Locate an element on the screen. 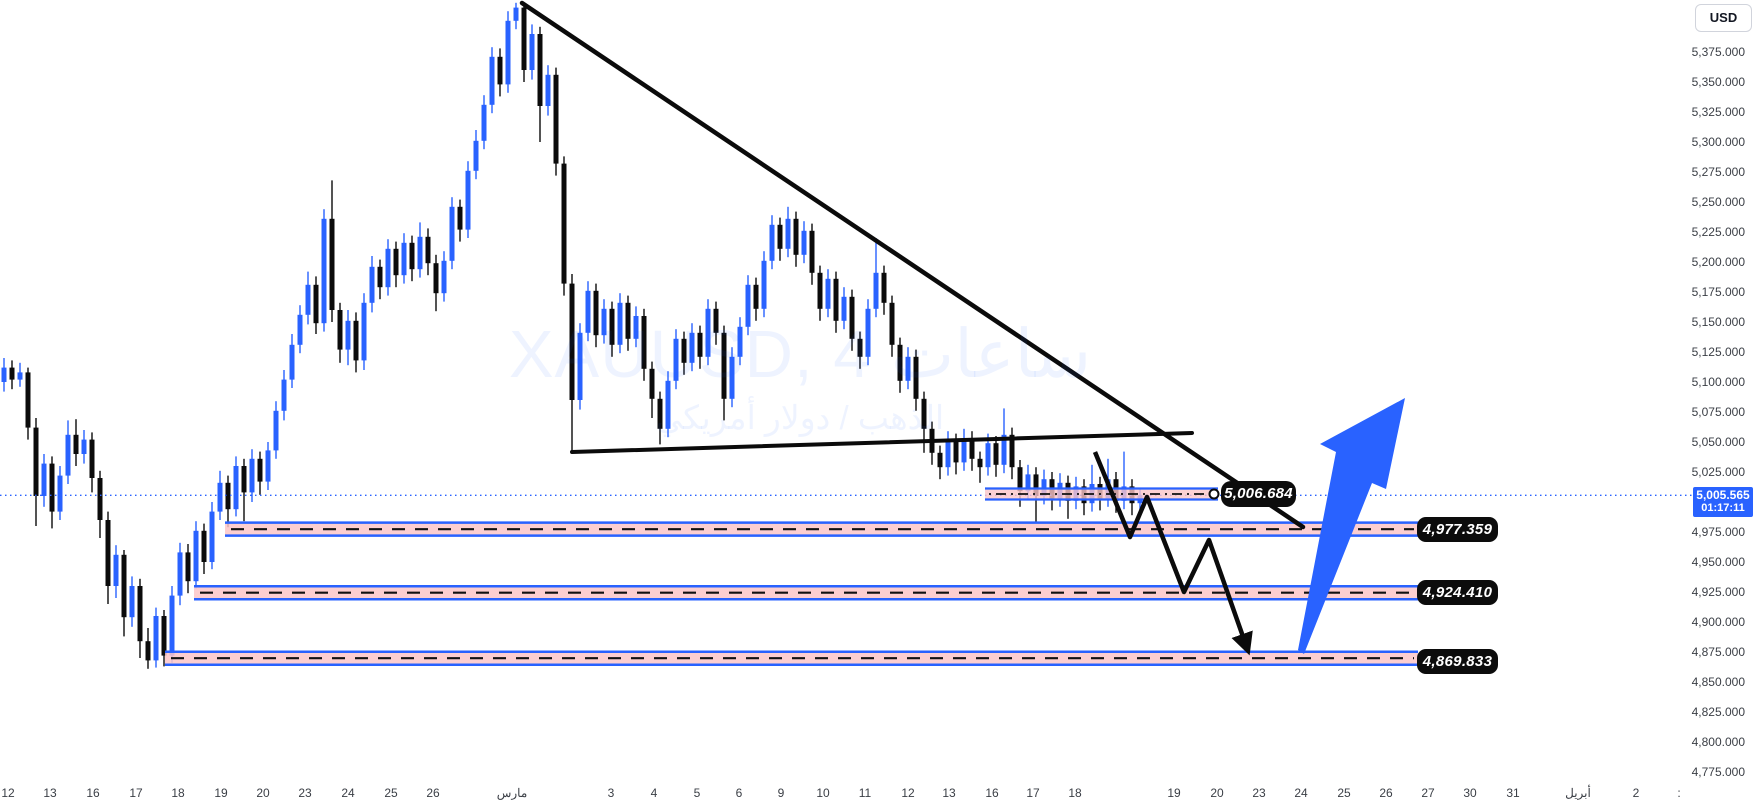 This screenshot has height=811, width=1753. time-tick-label: 2 is located at coordinates (1636, 793).